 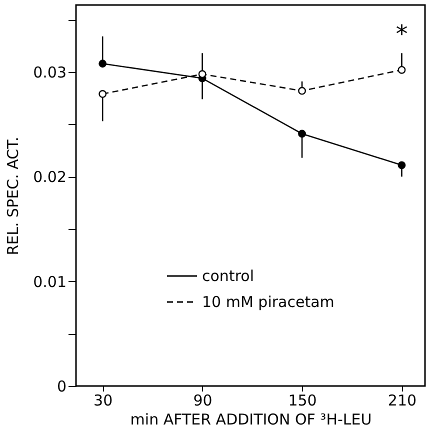 I want to click on y-tick-label: 0.02, so click(x=49, y=177).